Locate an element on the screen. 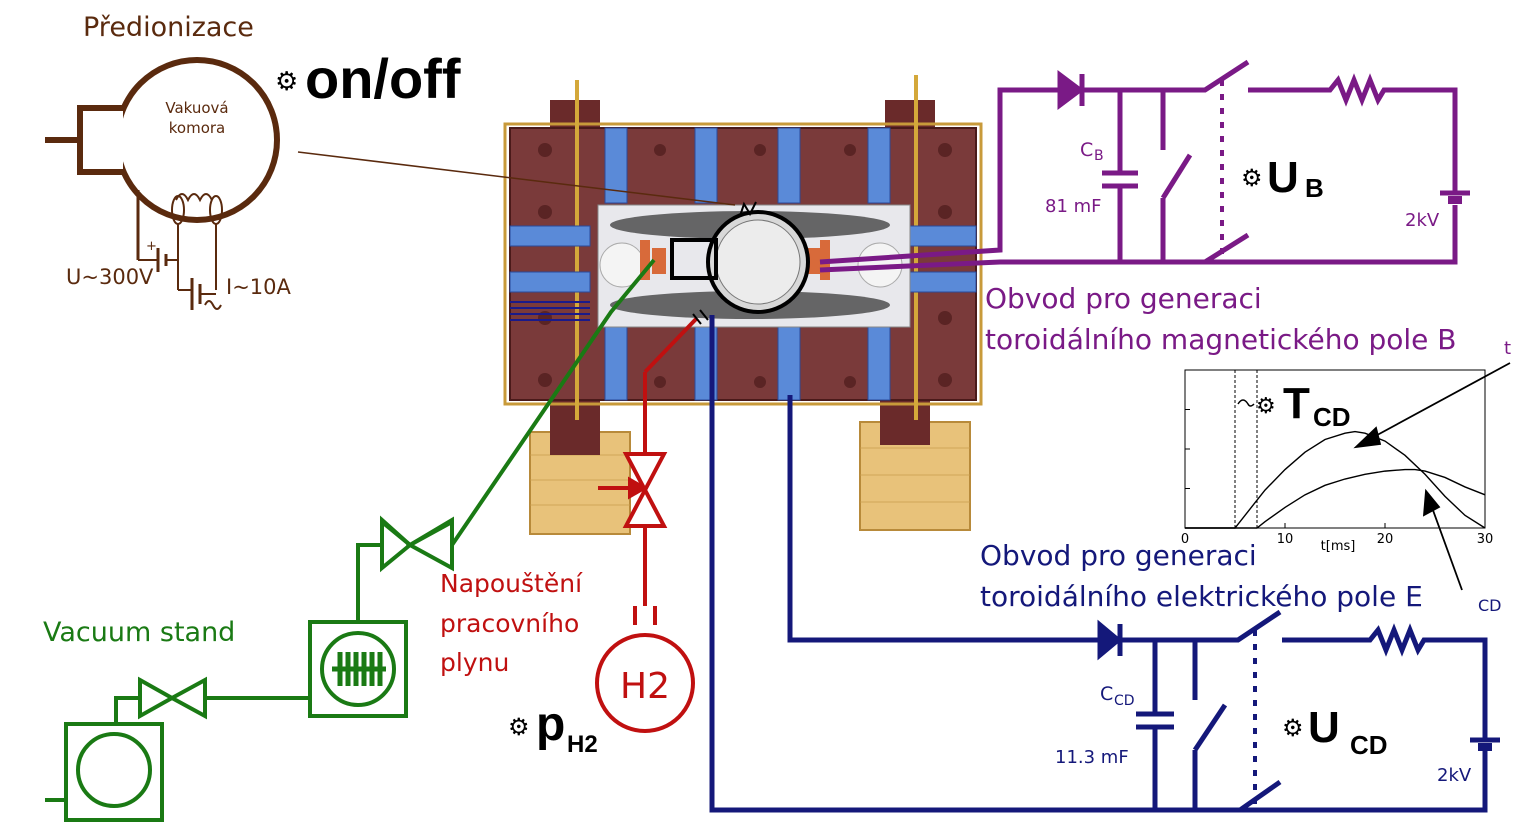 This screenshot has height=837, width=1530. bt-caption-sub: t is located at coordinates (1507, 348).